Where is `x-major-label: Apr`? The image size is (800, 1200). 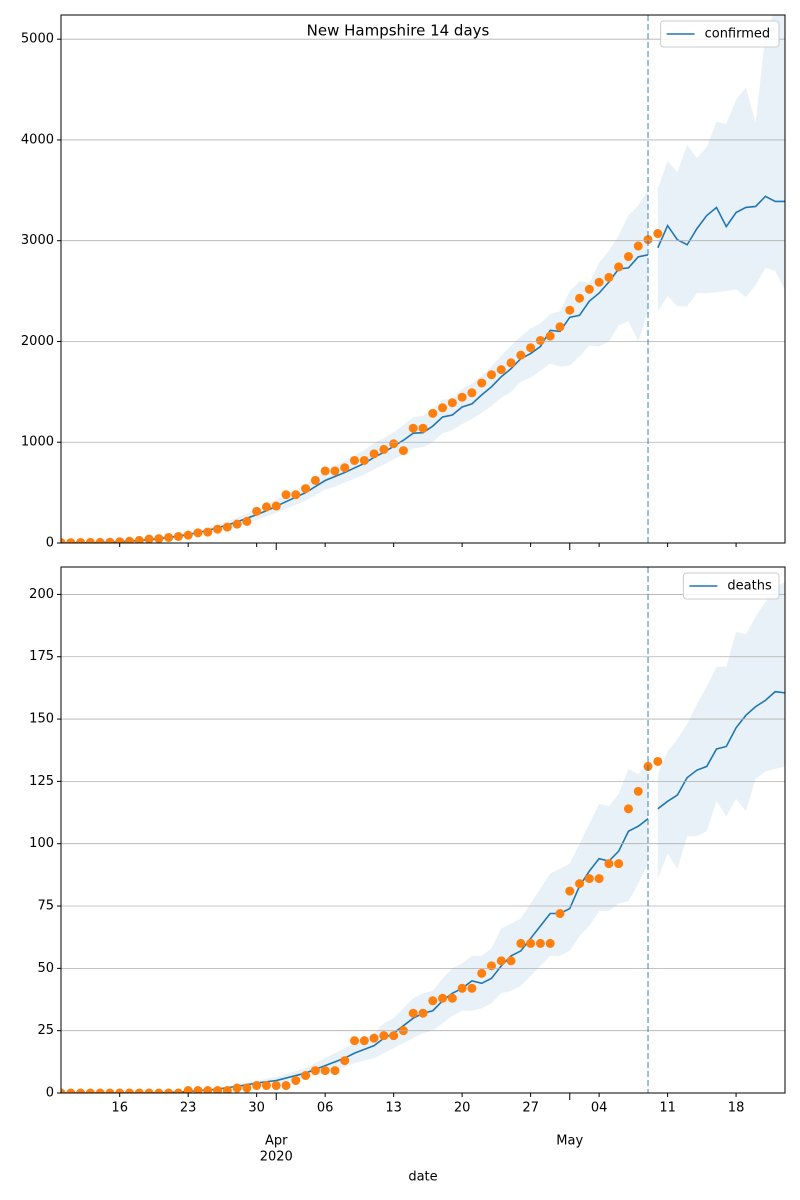
x-major-label: Apr is located at coordinates (276, 1141).